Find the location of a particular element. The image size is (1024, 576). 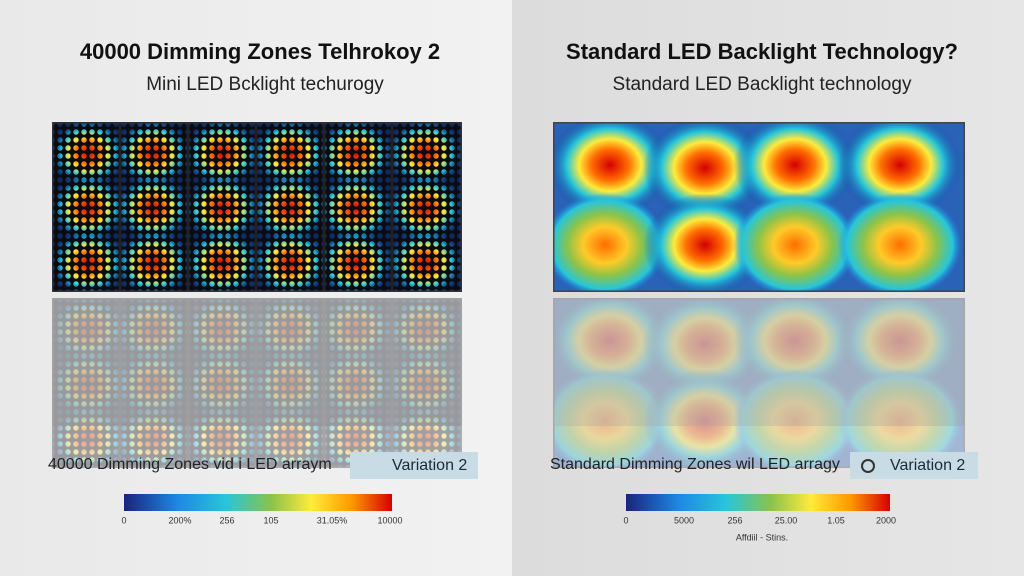

right-subtitle: Standard LED Backlight technology is located at coordinates (762, 84).